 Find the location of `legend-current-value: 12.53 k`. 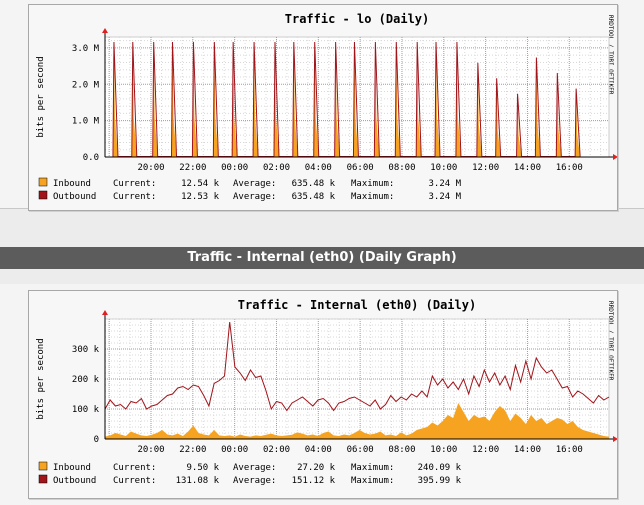

legend-current-value: 12.53 k is located at coordinates (200, 197).